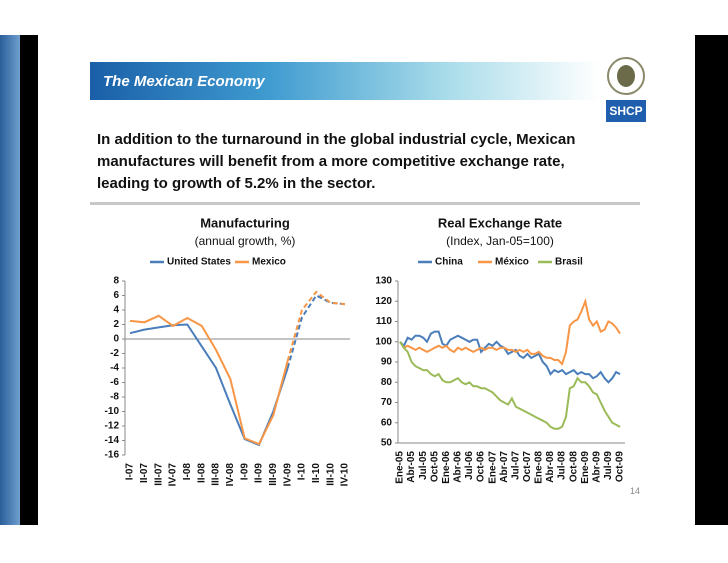 Image resolution: width=728 pixels, height=563 pixels. What do you see at coordinates (515, 465) in the screenshot?
I see `x-tick-label: Jul-07` at bounding box center [515, 465].